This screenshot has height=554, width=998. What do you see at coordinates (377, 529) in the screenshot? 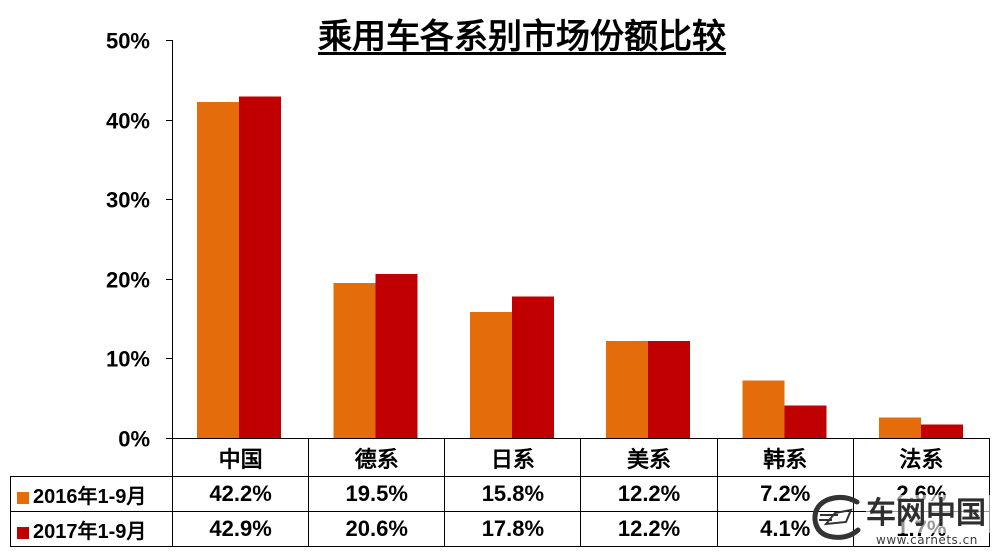
I see `table-value-cell: 20.6%` at bounding box center [377, 529].